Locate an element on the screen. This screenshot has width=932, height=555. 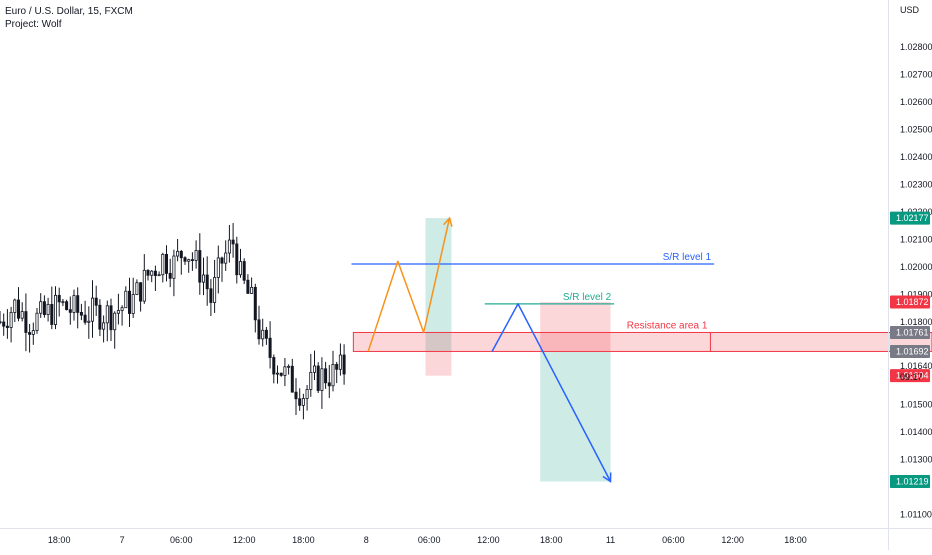
resistance-area-rect is located at coordinates (642, 341).